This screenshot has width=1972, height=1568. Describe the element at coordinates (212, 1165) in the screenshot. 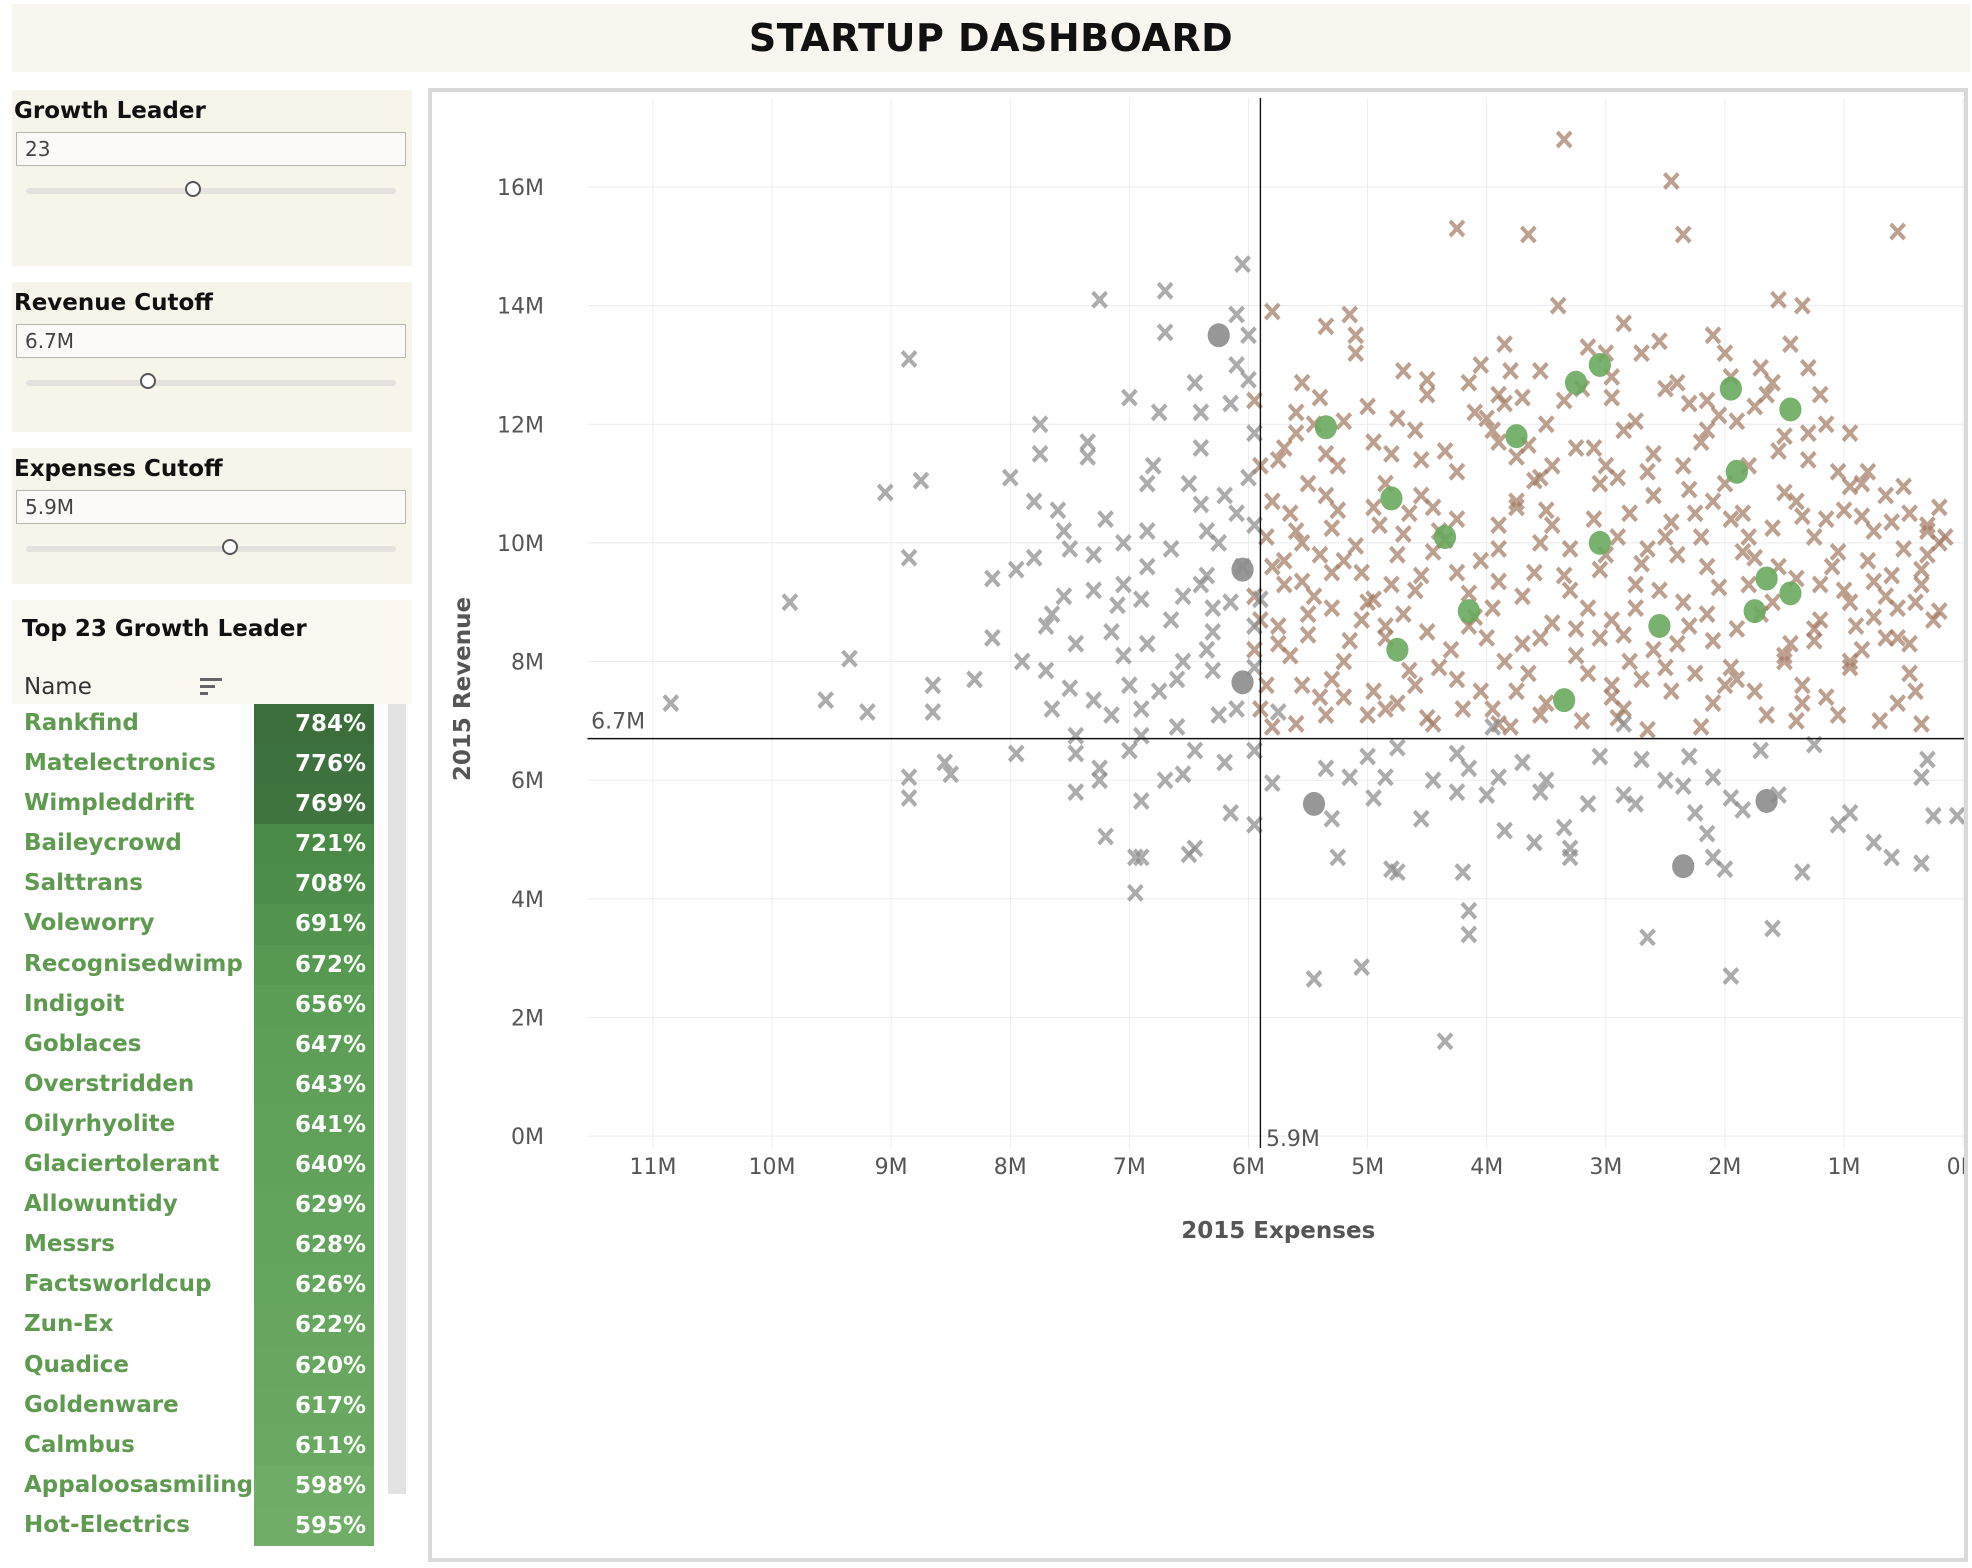

I see `table-row: Glaciertolerant 640%` at that location.